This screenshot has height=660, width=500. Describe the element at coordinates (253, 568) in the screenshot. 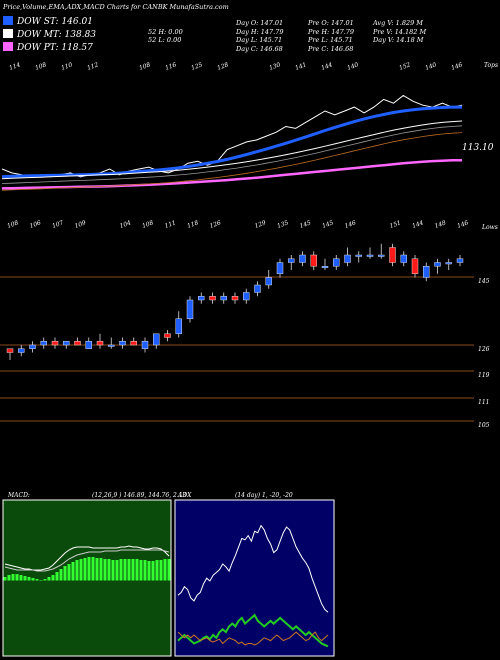

I see `adx-series-adx` at that location.